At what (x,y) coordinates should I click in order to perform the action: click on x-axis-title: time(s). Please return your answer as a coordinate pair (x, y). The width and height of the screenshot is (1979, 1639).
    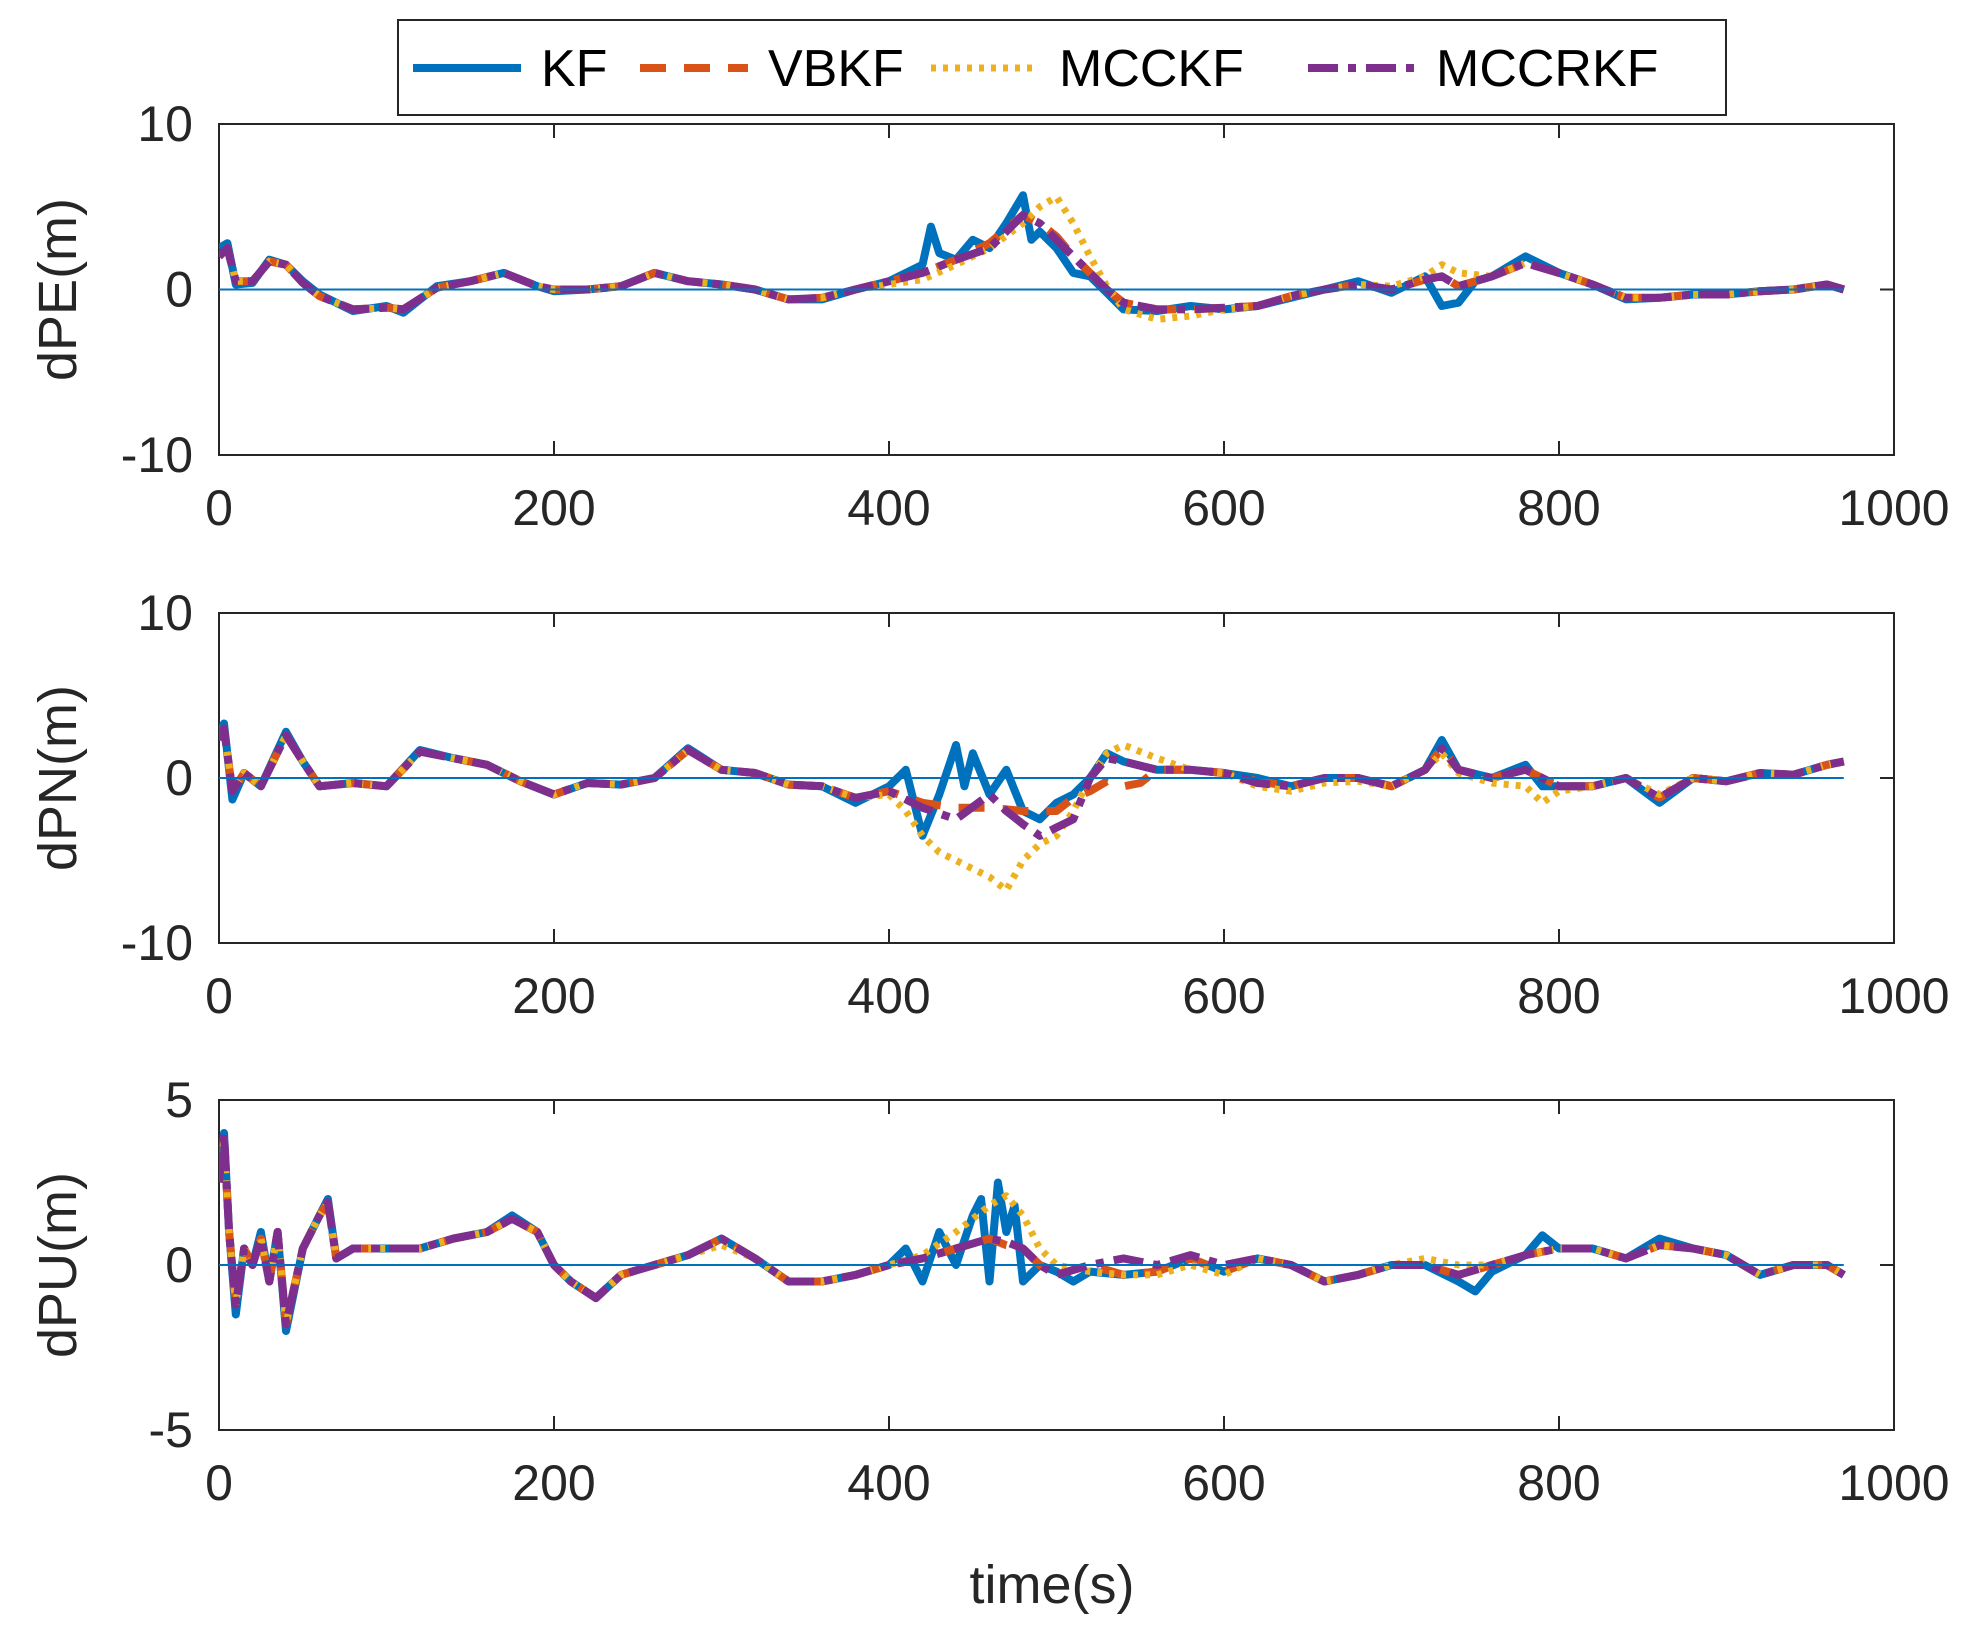
    Looking at the image, I should click on (1052, 1585).